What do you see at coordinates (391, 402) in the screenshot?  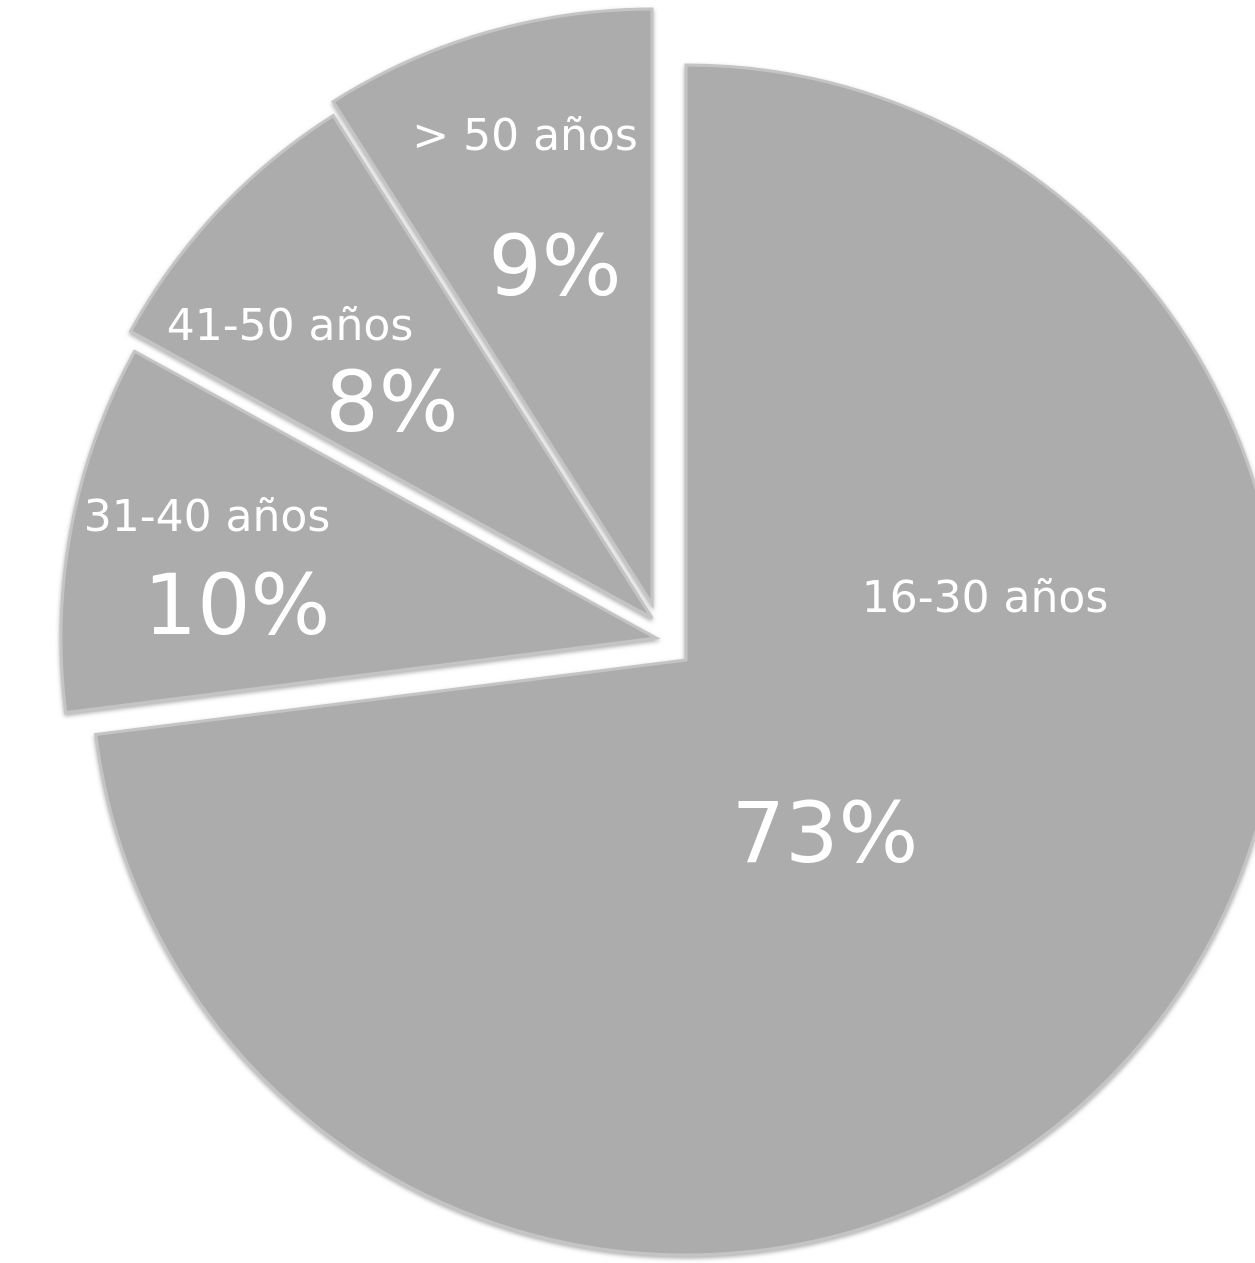 I see `slice-percent-label: 8%` at bounding box center [391, 402].